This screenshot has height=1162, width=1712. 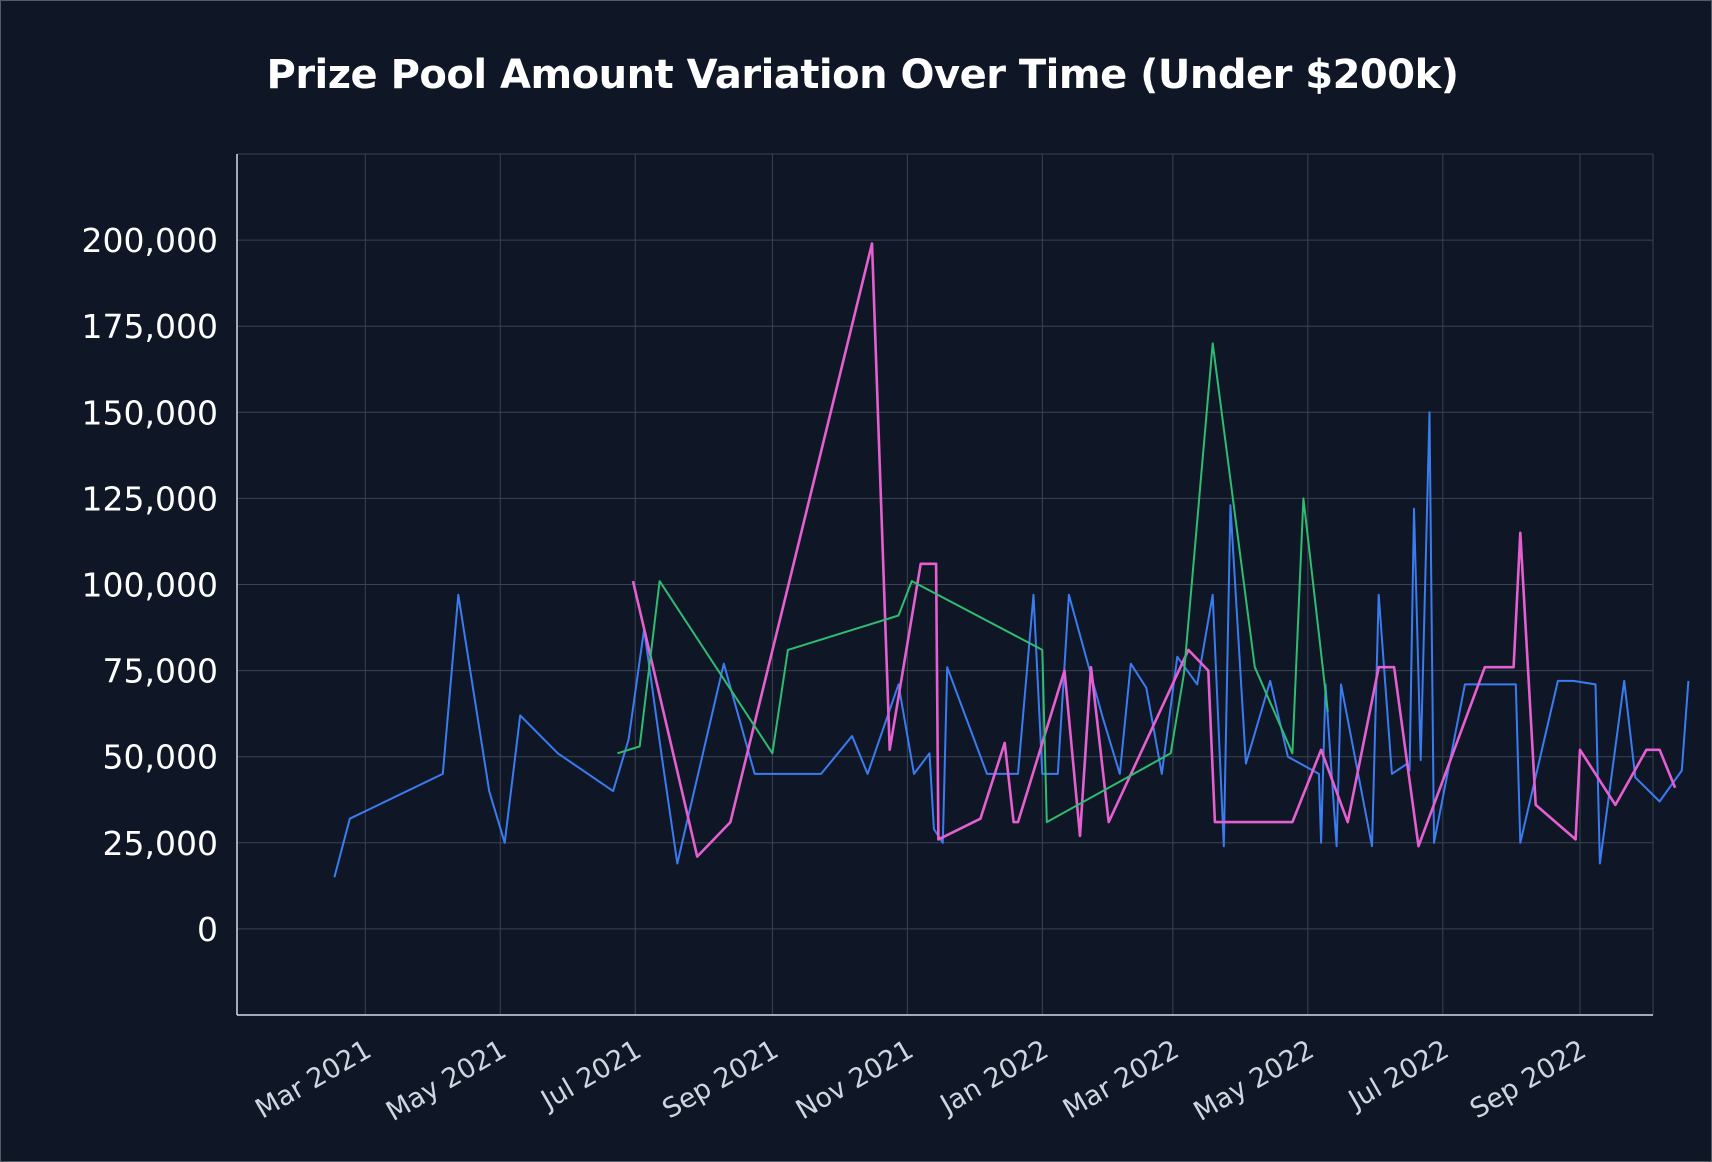 What do you see at coordinates (207, 929) in the screenshot?
I see `y-tick-label: 0` at bounding box center [207, 929].